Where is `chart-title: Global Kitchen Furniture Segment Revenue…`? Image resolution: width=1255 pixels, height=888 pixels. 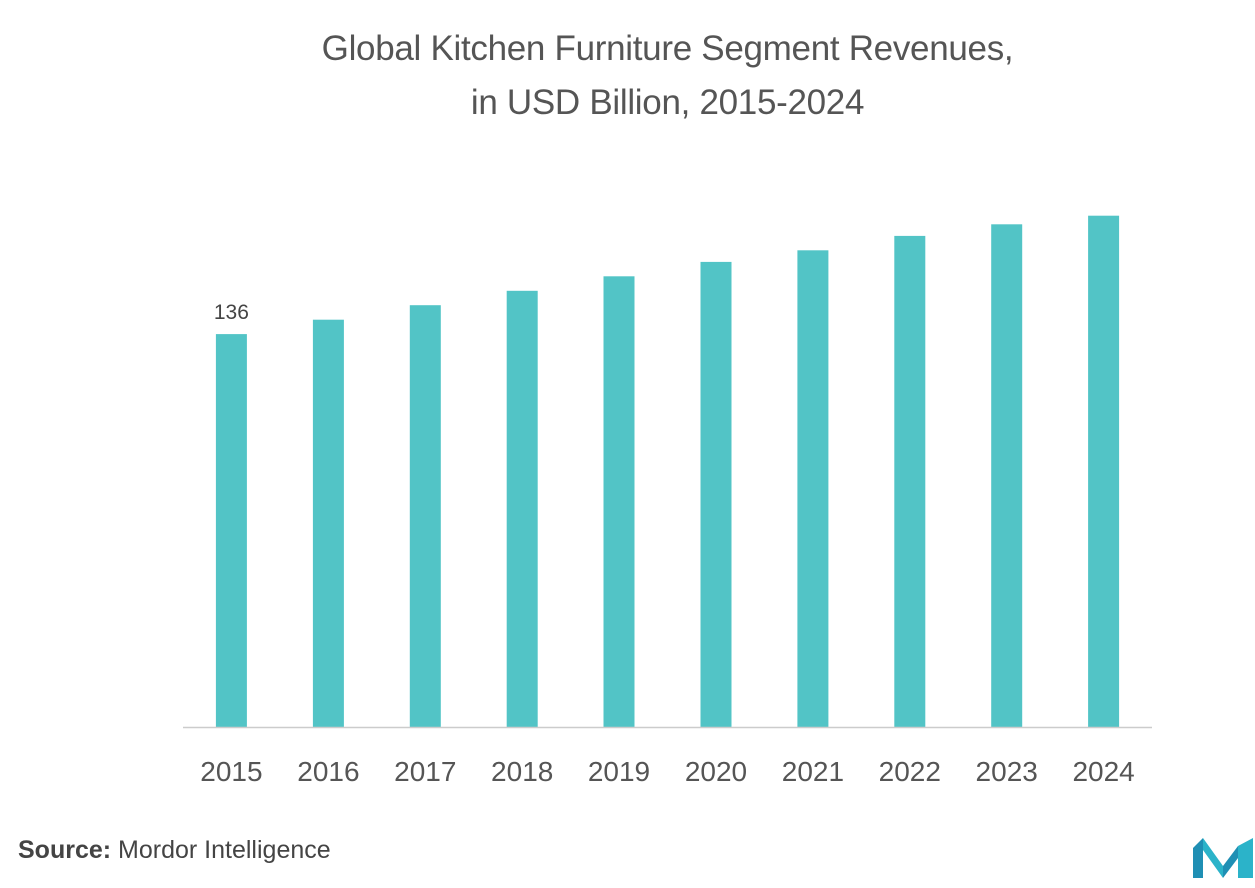
chart-title: Global Kitchen Furniture Segment Revenue… is located at coordinates (627, 76).